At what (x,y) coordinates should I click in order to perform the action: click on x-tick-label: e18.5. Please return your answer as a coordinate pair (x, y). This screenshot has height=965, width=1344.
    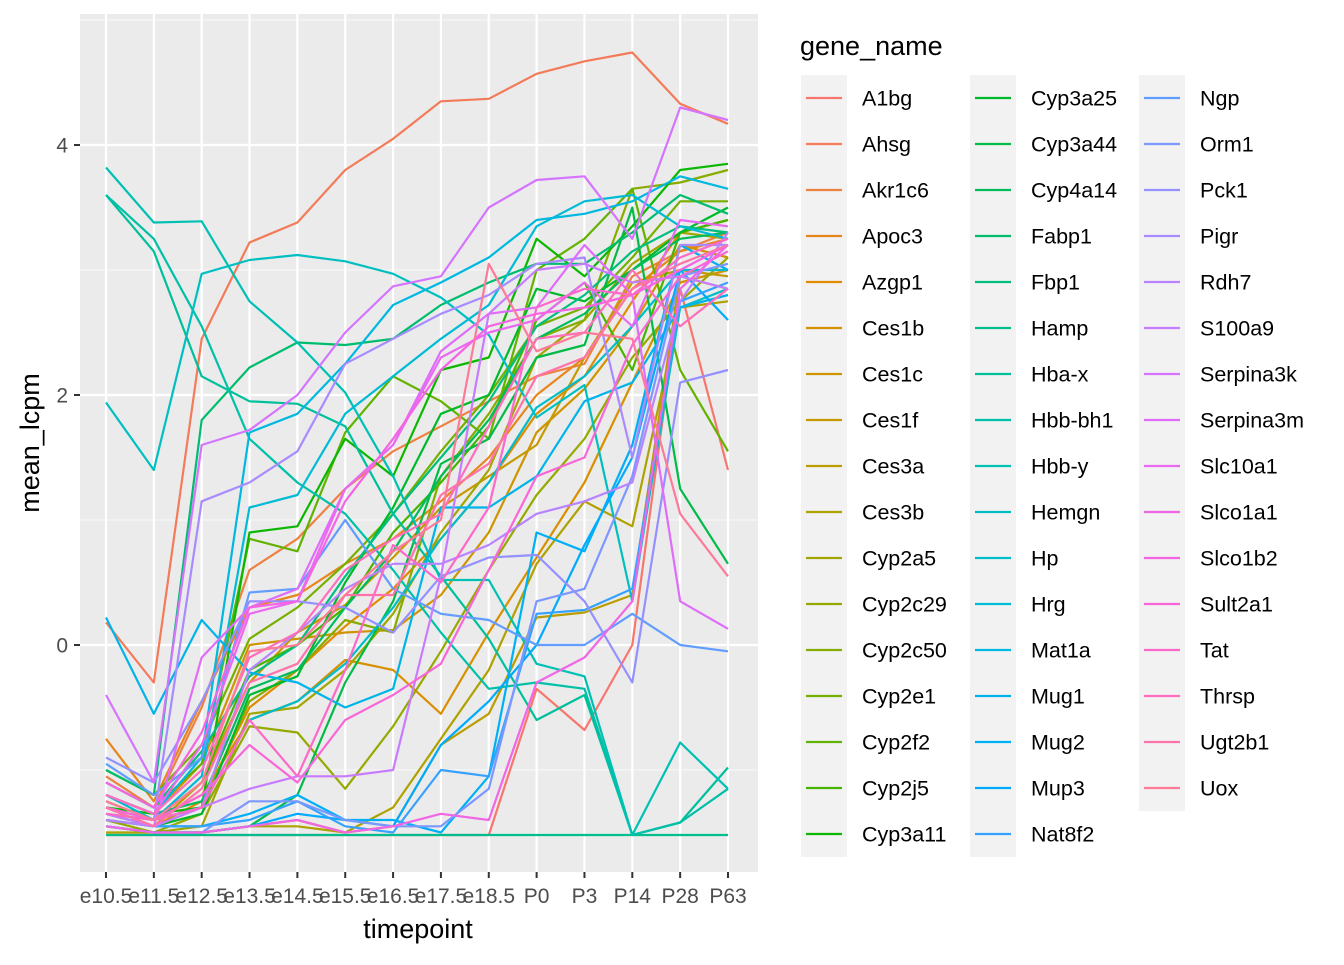
    Looking at the image, I should click on (488, 896).